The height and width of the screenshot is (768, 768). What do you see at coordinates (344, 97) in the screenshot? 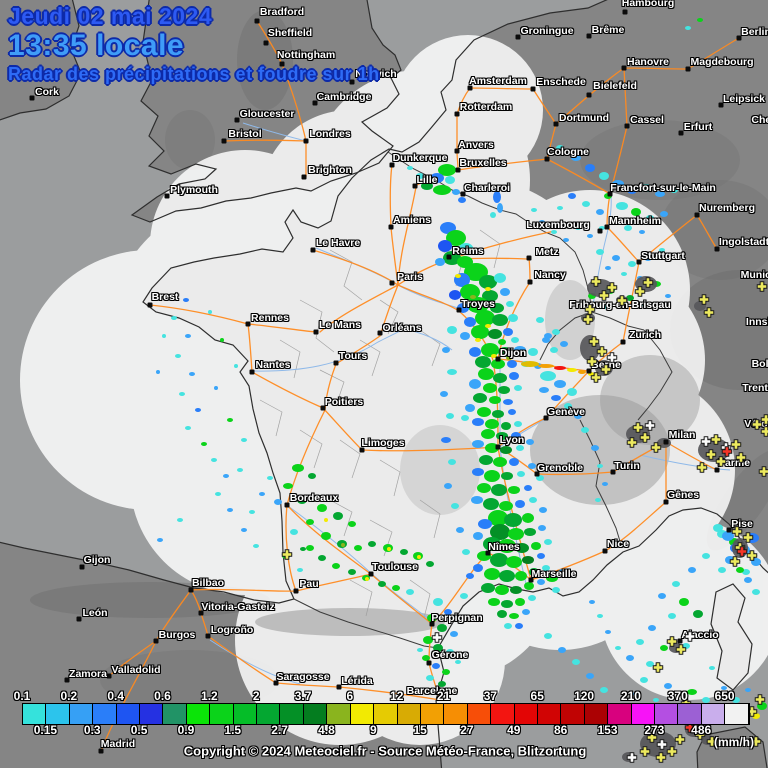
I see `city-label: Cambridge` at bounding box center [344, 97].